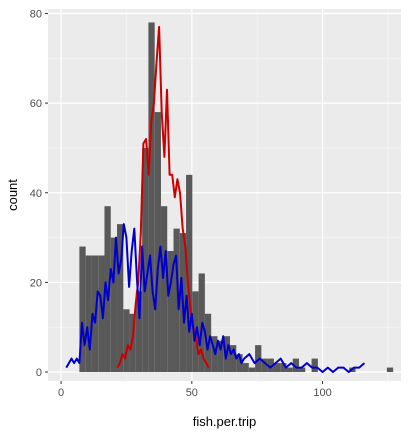 This screenshot has width=411, height=434. Describe the element at coordinates (225, 421) in the screenshot. I see `x-axis-title: fish.per.trip` at that location.